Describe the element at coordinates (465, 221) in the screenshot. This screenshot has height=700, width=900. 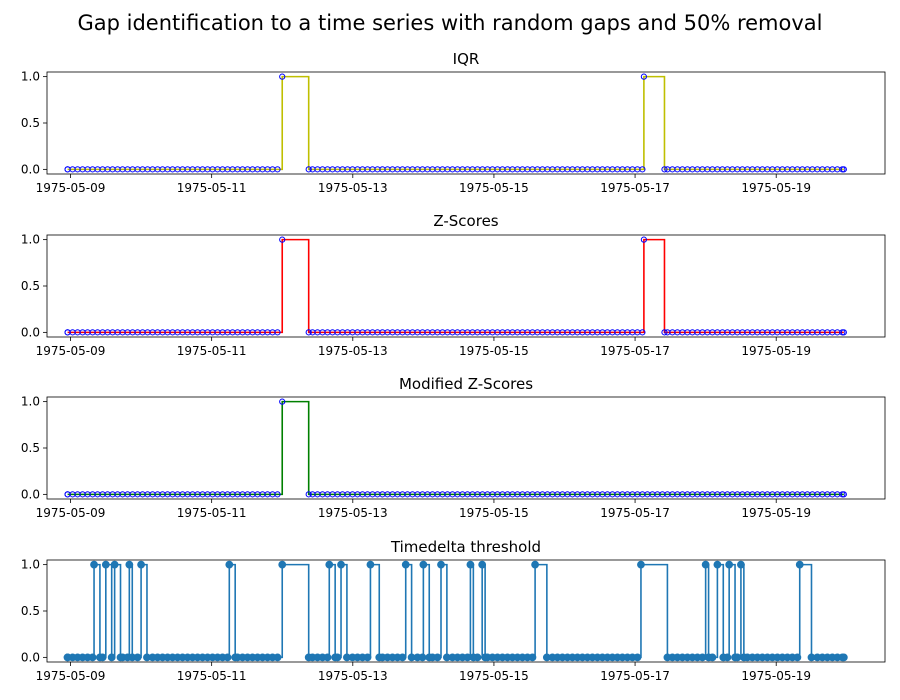
I see `panel-title: Z-Scores` at that location.